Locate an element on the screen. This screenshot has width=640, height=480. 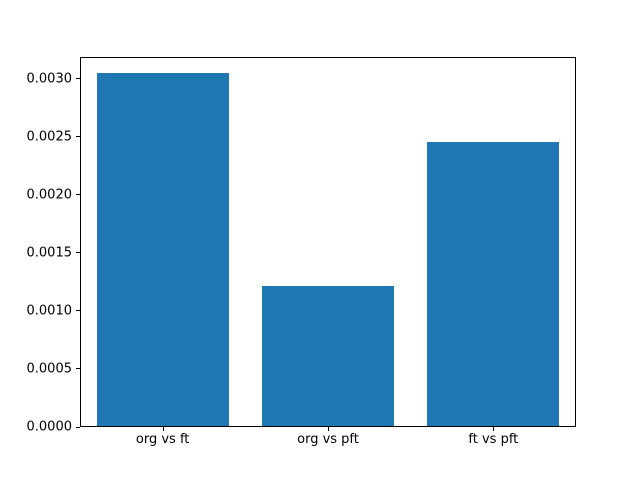
x-tick-label: org vs ft is located at coordinates (162, 439).